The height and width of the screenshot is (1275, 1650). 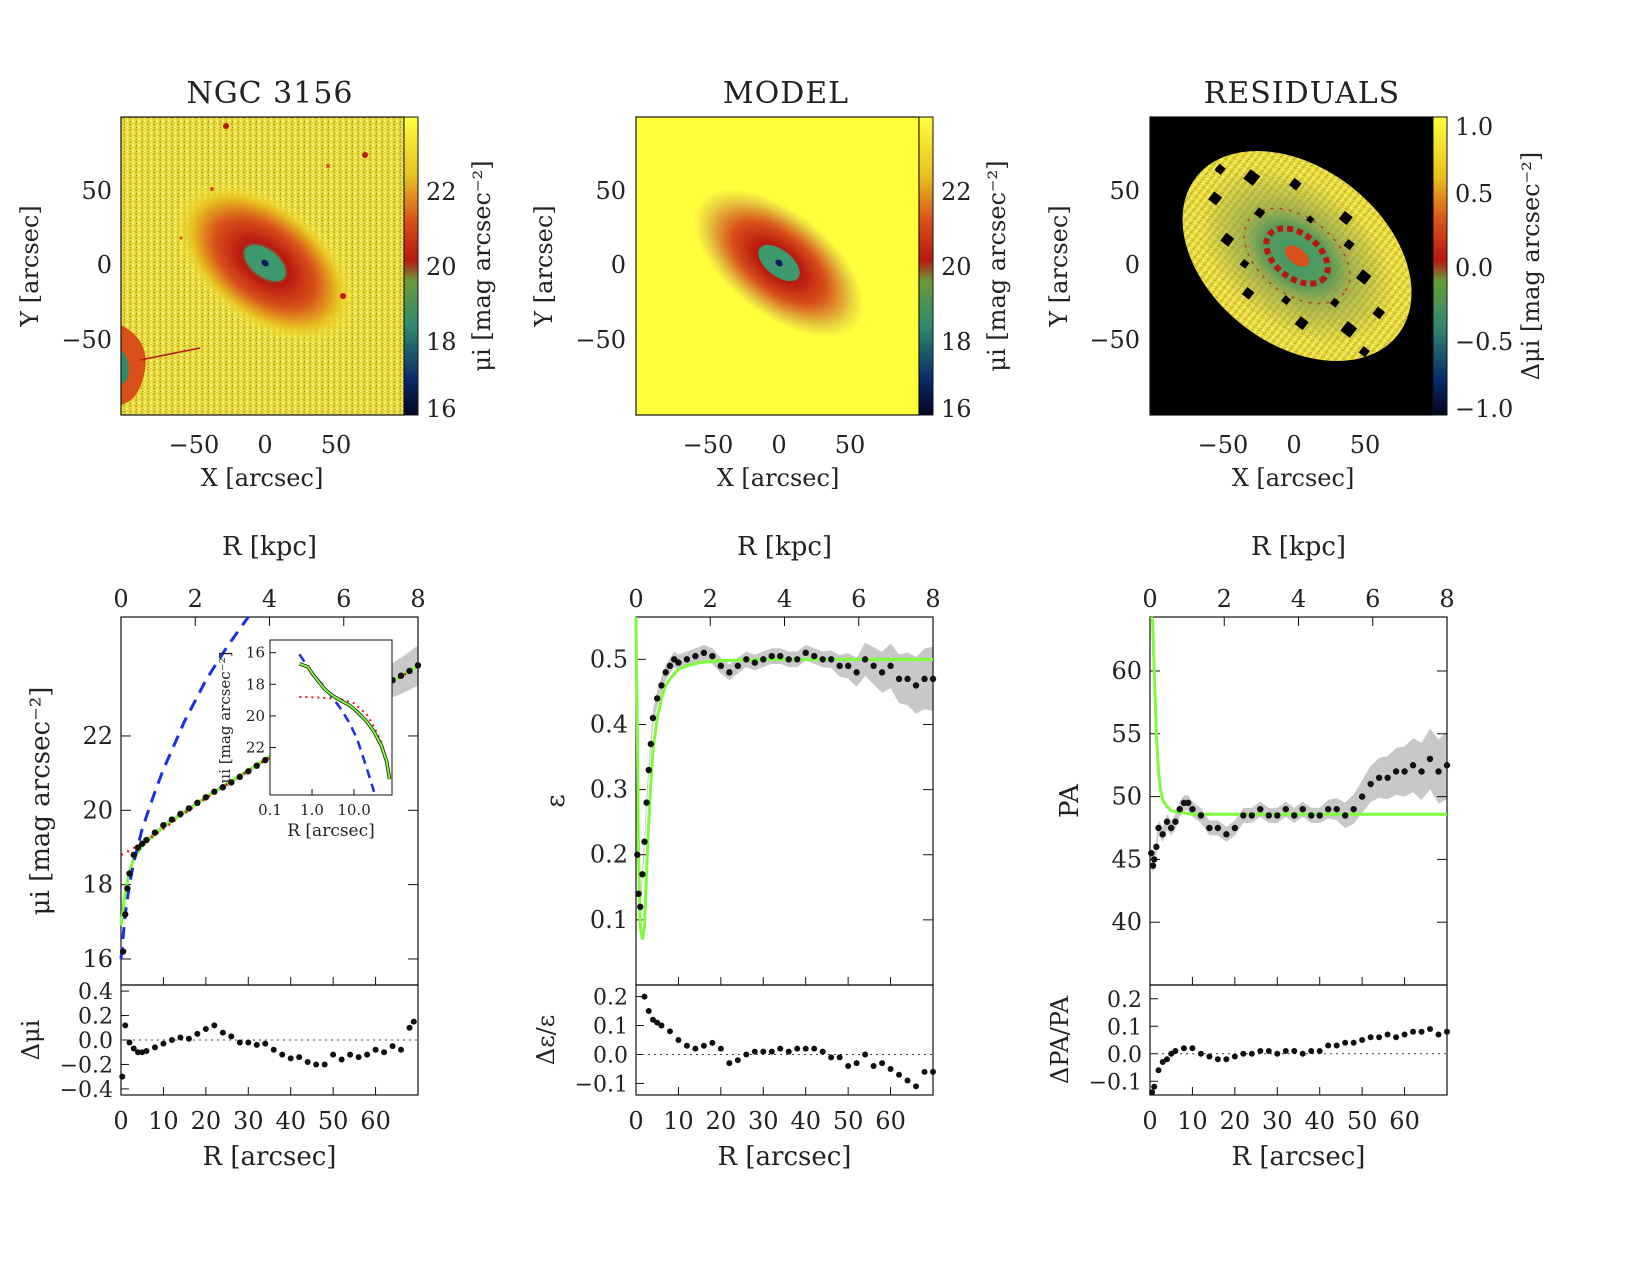 I want to click on y-tick-label: 16, so click(x=97, y=959).